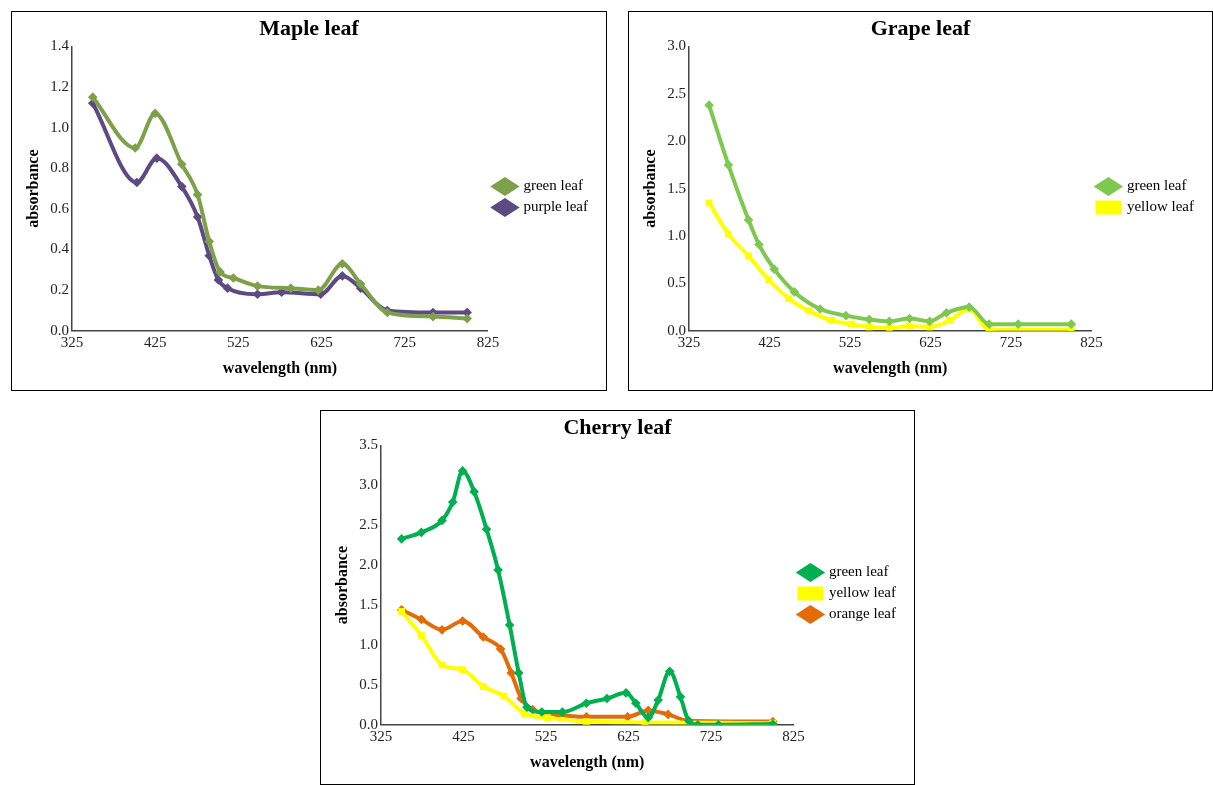 The image size is (1213, 785). I want to click on y-tick-label: 0.8, so click(59, 167).